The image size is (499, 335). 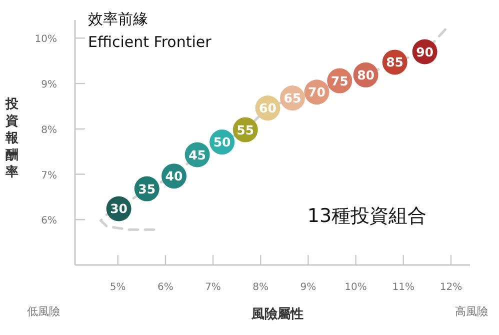 What do you see at coordinates (49, 176) in the screenshot?
I see `y-tick-label: 7%` at bounding box center [49, 176].